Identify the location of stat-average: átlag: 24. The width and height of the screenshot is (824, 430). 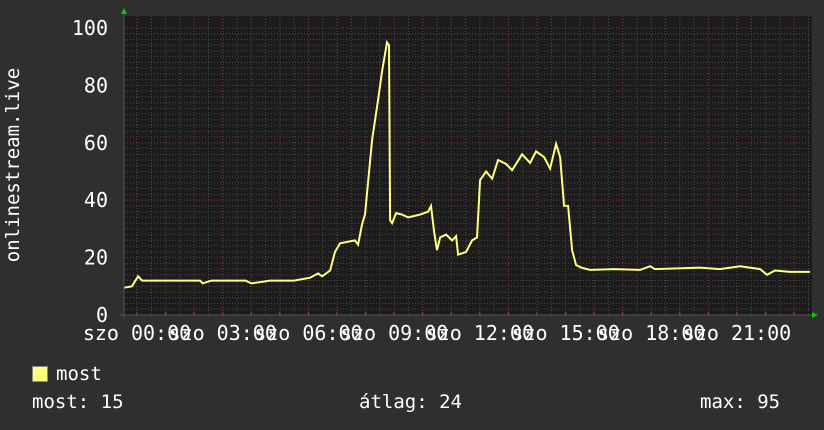
(410, 402).